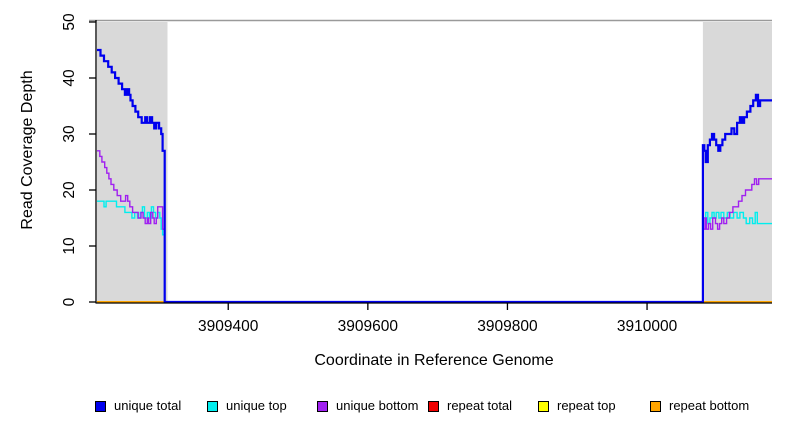  What do you see at coordinates (434, 360) in the screenshot?
I see `x-axis-title: Coordinate in Reference Genome` at bounding box center [434, 360].